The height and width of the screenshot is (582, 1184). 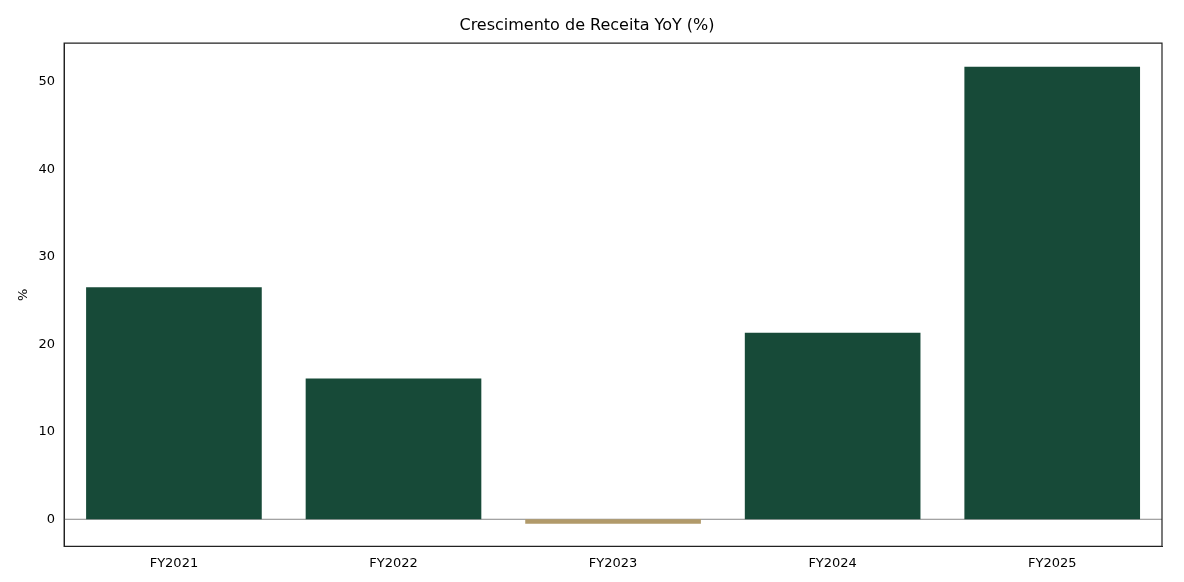 What do you see at coordinates (47, 343) in the screenshot?
I see `y-tick-label: 20` at bounding box center [47, 343].